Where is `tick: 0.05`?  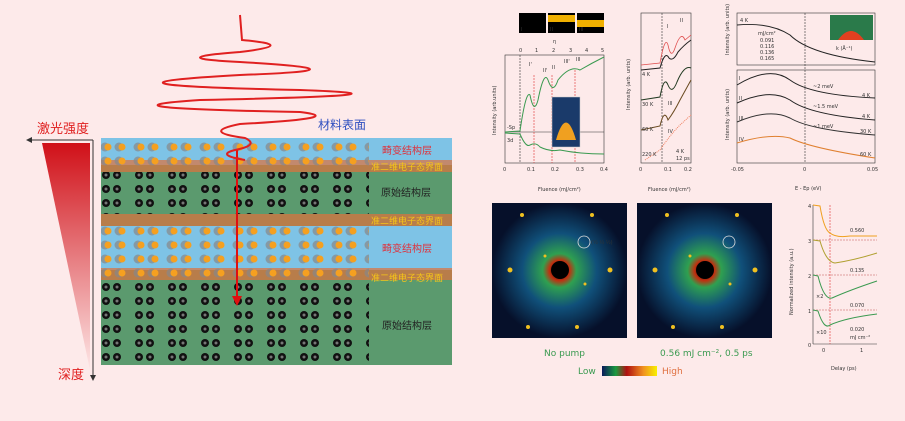 tick: 0.05 is located at coordinates (872, 170).